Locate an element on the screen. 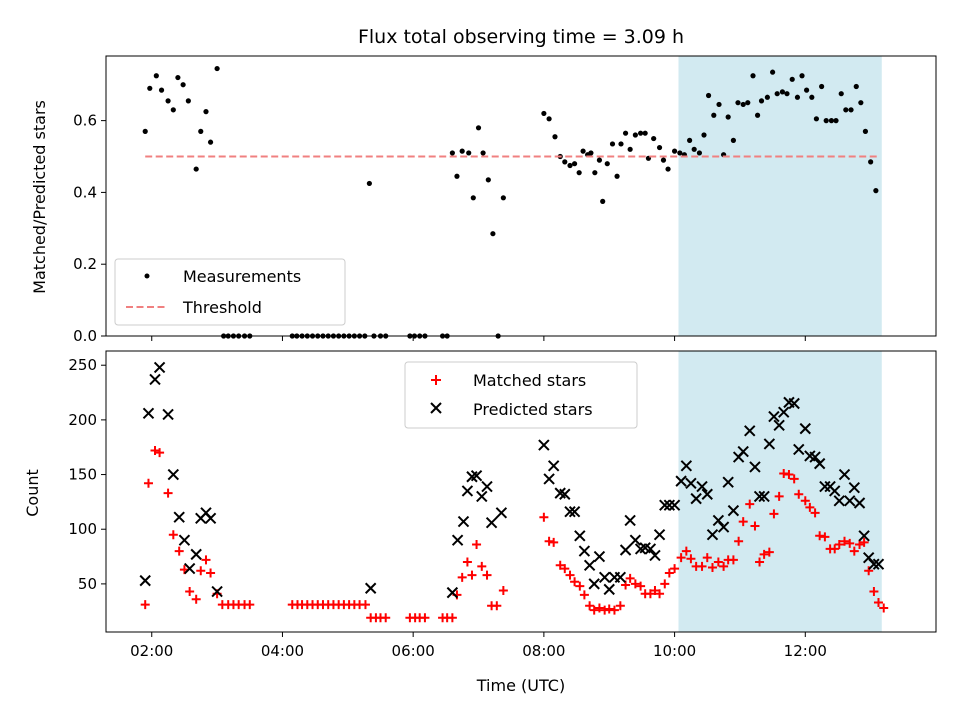 This screenshot has width=960, height=720. legend-bottom: Matched stars Predicted stars is located at coordinates (521, 395).